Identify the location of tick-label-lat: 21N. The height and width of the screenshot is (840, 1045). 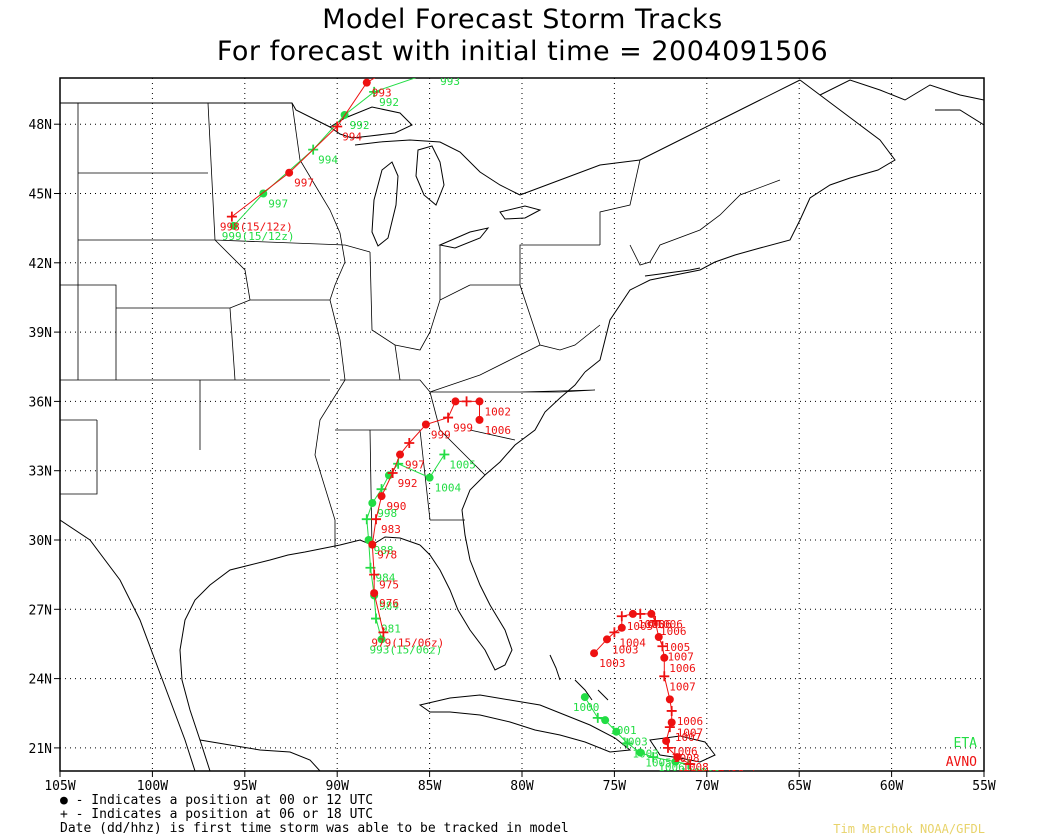
(40, 749).